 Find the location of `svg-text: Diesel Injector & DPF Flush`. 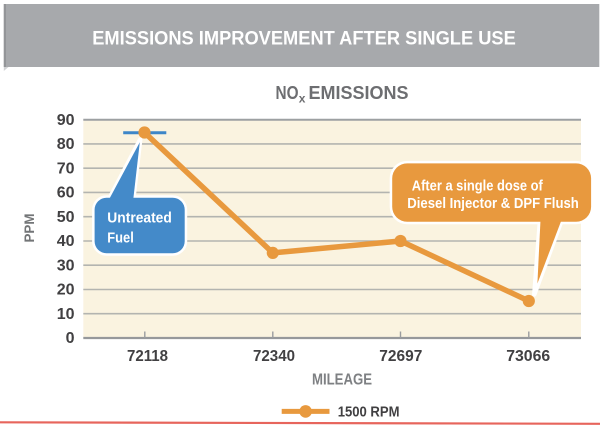

svg-text: Diesel Injector & DPF Flush is located at coordinates (493, 203).